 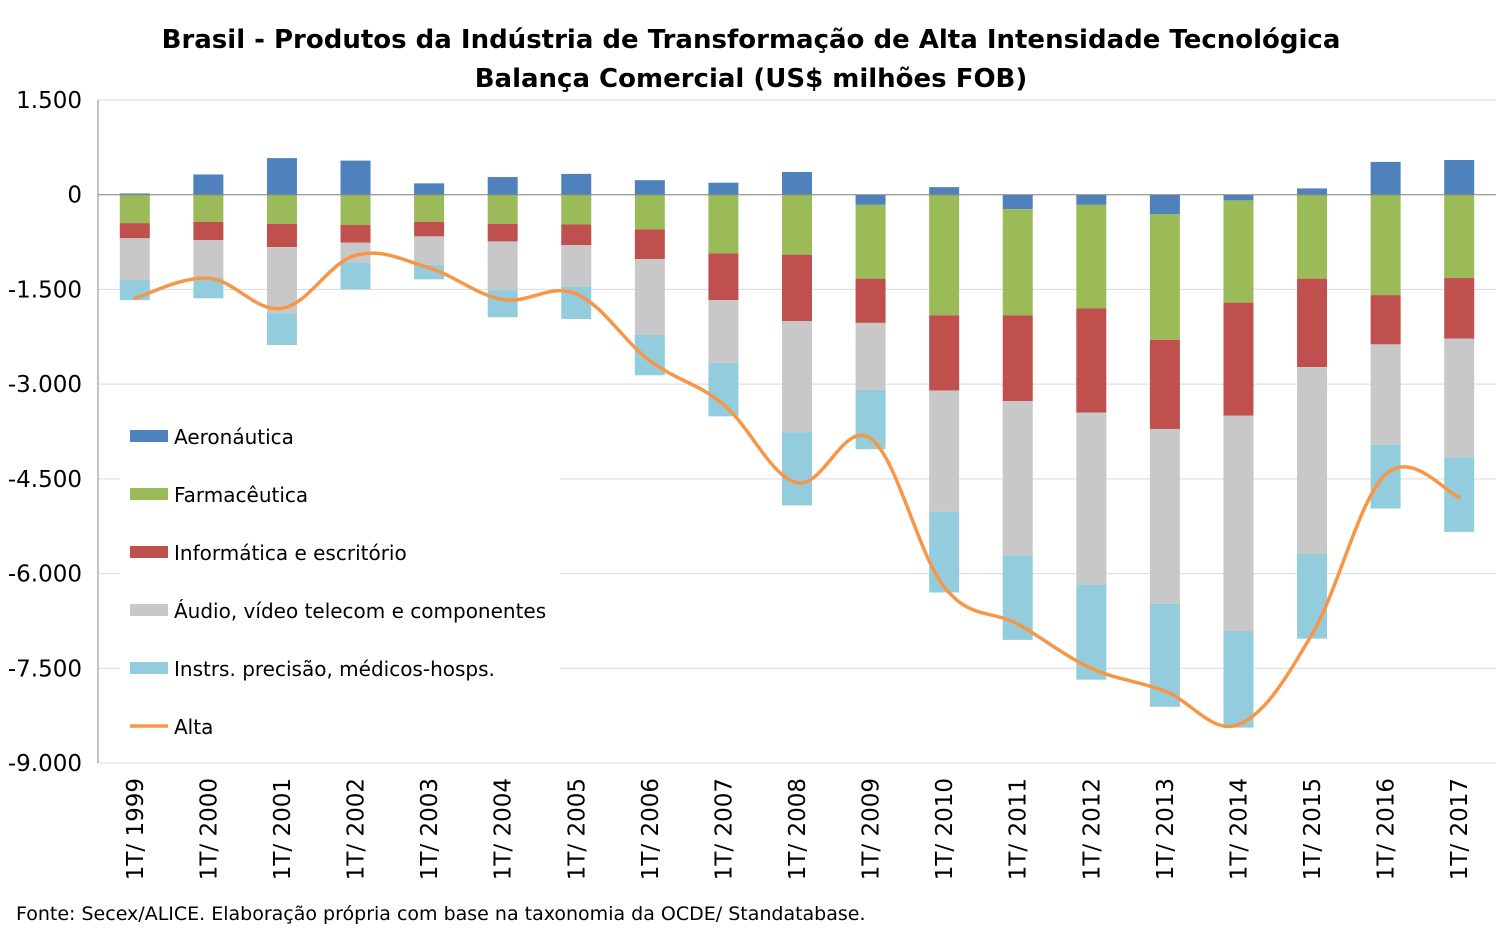 What do you see at coordinates (1239, 829) in the screenshot?
I see `x-tick-label: 1T/ 2014` at bounding box center [1239, 829].